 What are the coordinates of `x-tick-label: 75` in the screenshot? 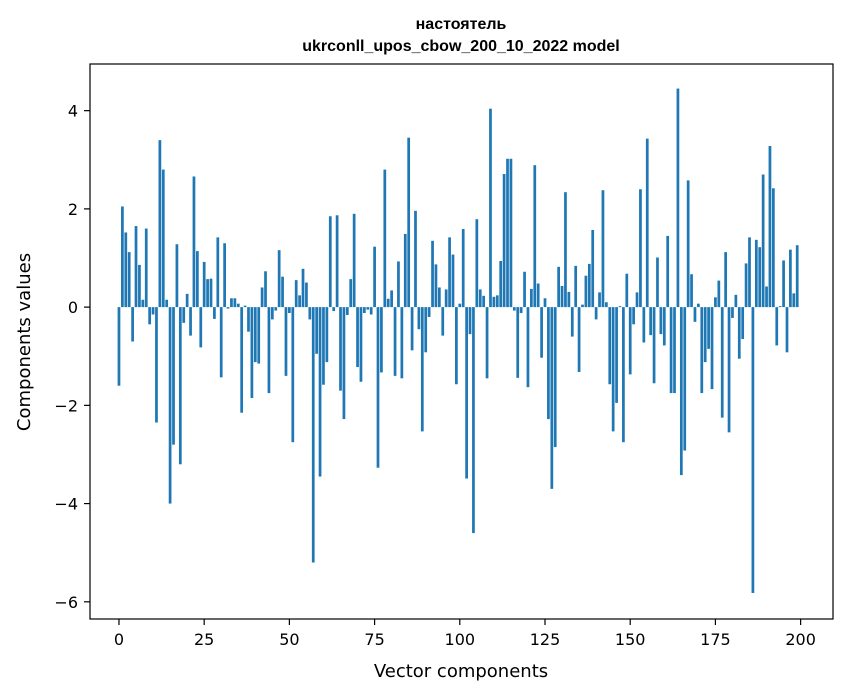 It's located at (374, 639).